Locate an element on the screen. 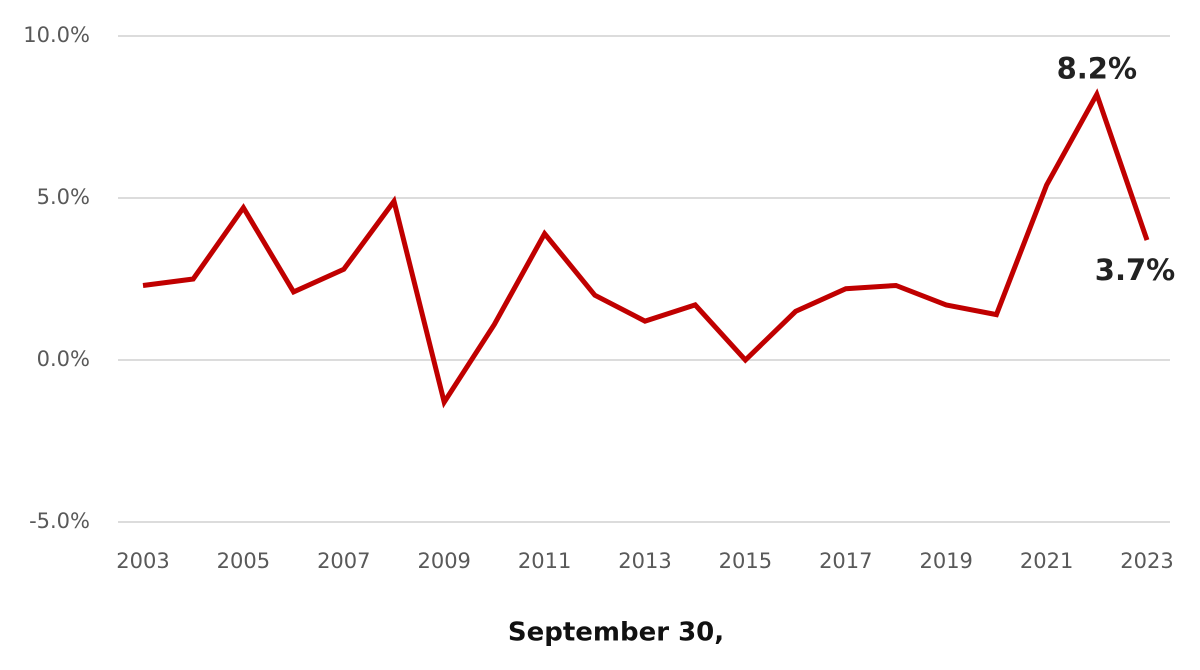 Image resolution: width=1200 pixels, height=670 pixels. x-tick-label: 2011 is located at coordinates (544, 561).